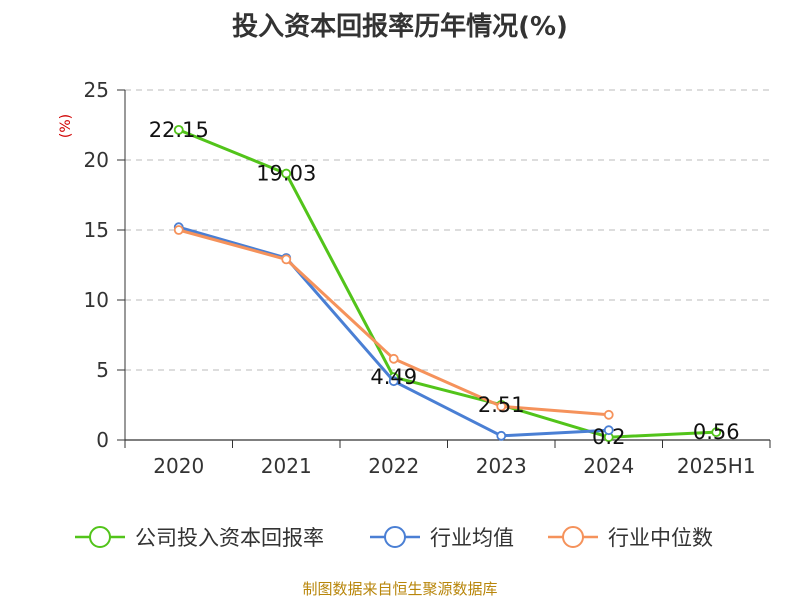  I want to click on legend-label: 行业中位数, so click(660, 538).